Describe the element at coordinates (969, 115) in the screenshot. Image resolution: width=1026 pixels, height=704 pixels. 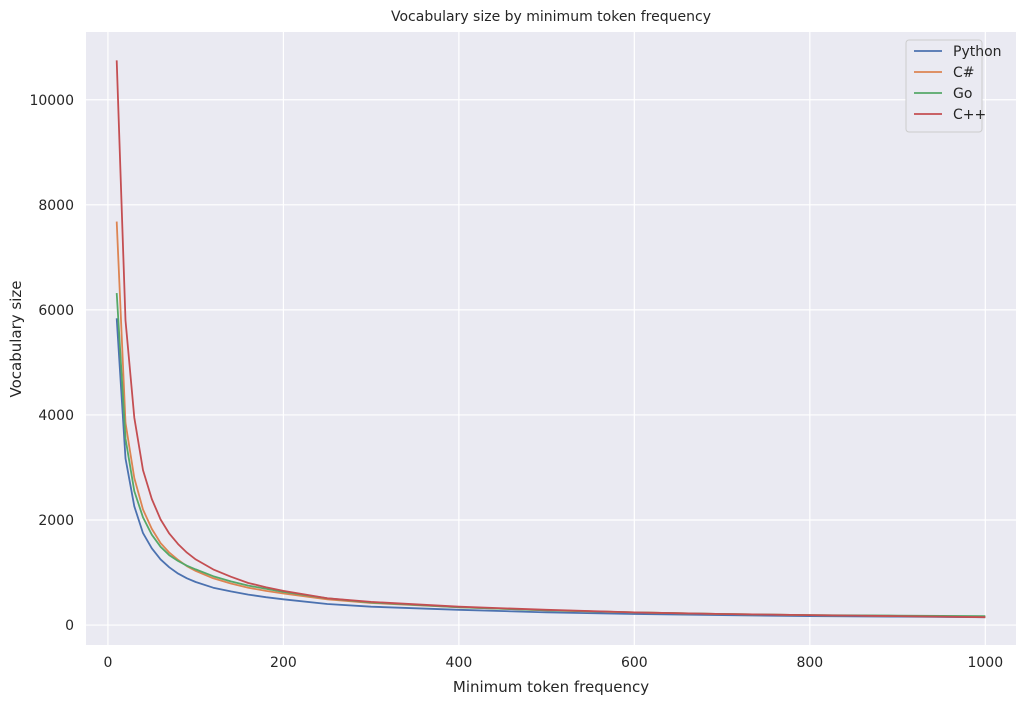
I see `legend-label: C++` at that location.